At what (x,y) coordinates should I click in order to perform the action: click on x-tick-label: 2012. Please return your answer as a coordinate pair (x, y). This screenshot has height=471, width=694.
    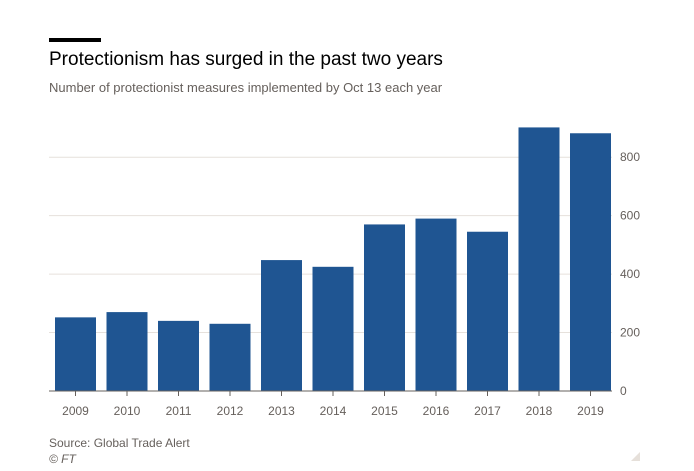
    Looking at the image, I should click on (230, 411).